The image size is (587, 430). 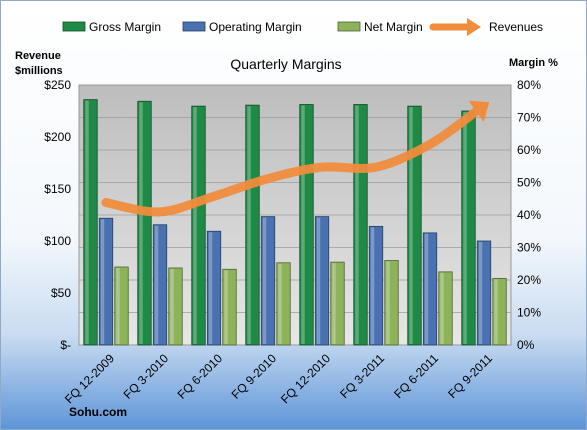 I want to click on left-axis-ticks: $- $50 $100 $150 $200 $250, so click(x=57, y=215).